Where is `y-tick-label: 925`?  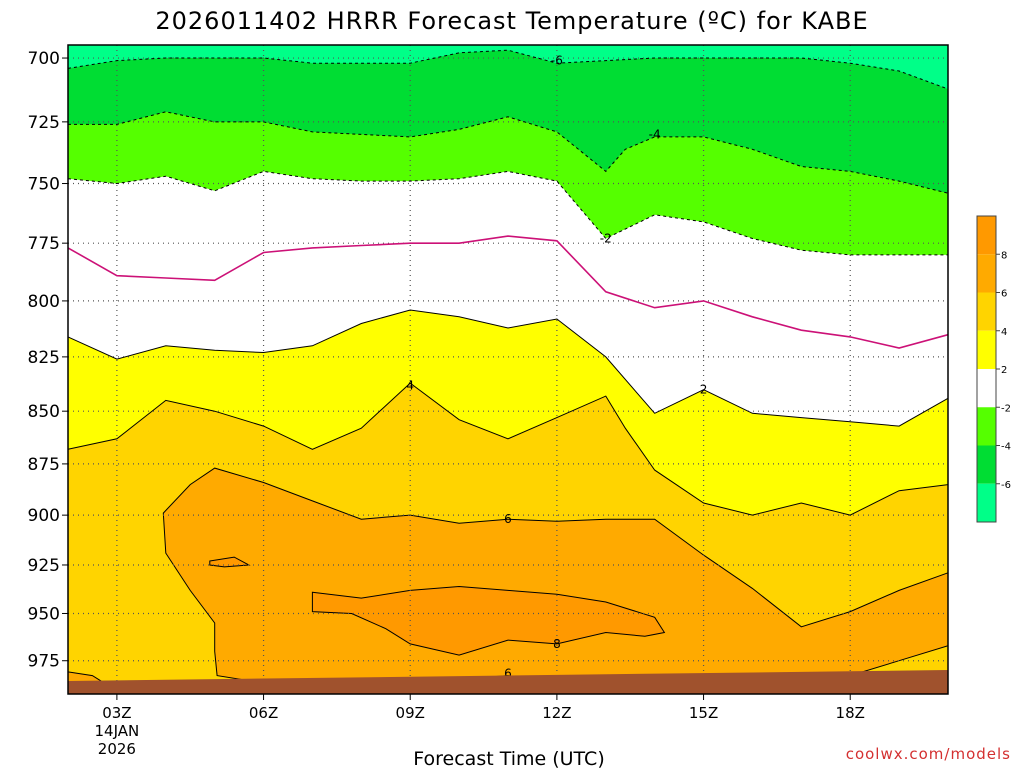 y-tick-label: 925 is located at coordinates (44, 566).